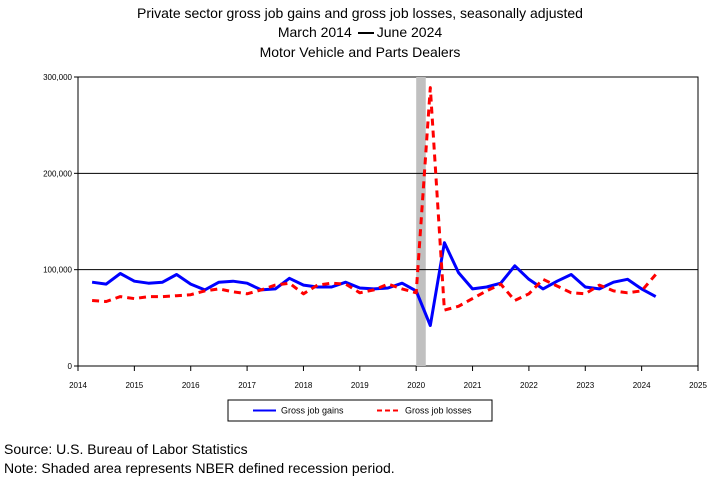 The width and height of the screenshot is (720, 480). Describe the element at coordinates (78, 385) in the screenshot. I see `x-tick-label: 2014` at that location.